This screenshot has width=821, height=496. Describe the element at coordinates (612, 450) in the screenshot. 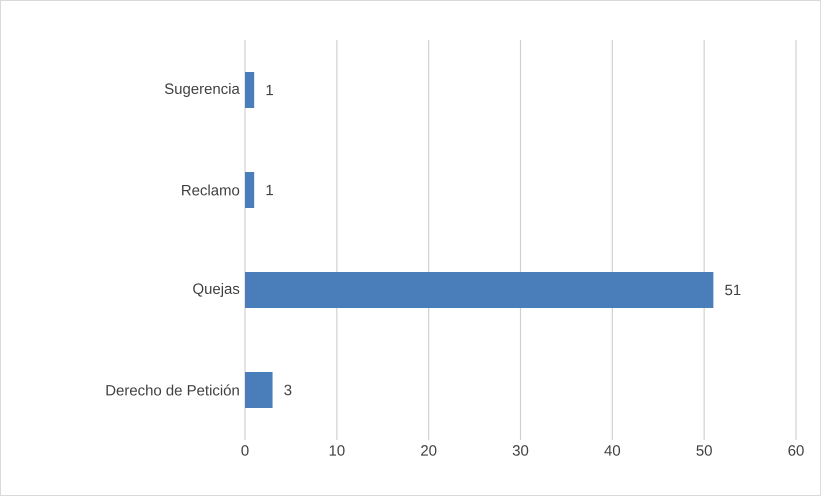

I see `x-tick-label: 40` at that location.